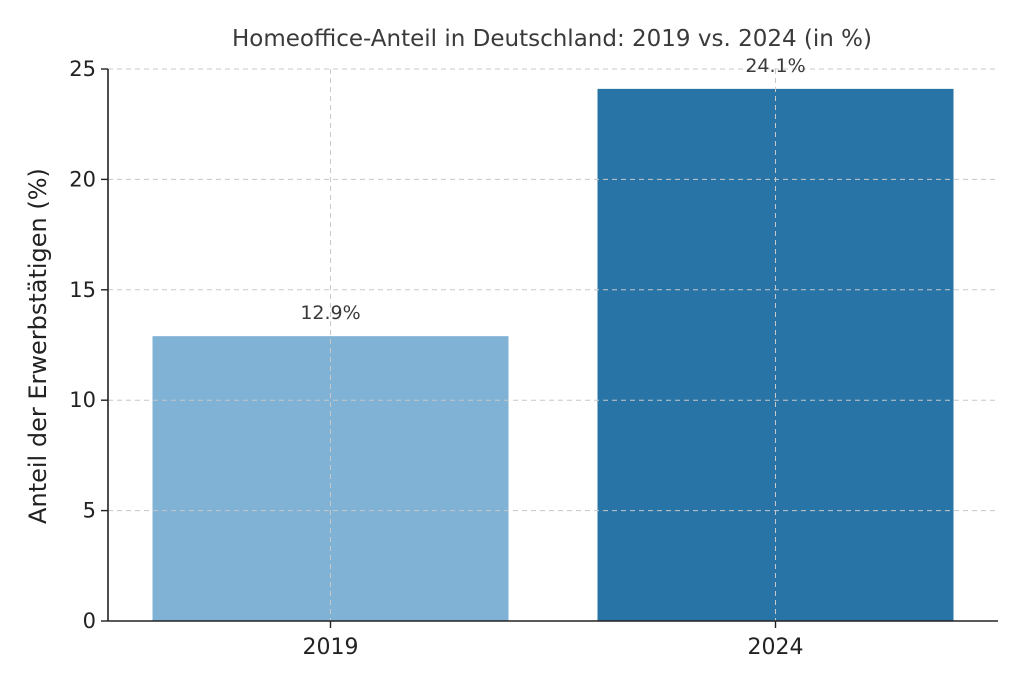 This screenshot has height=683, width=1024. Describe the element at coordinates (82, 400) in the screenshot. I see `y-tick-label-10: 10` at that location.